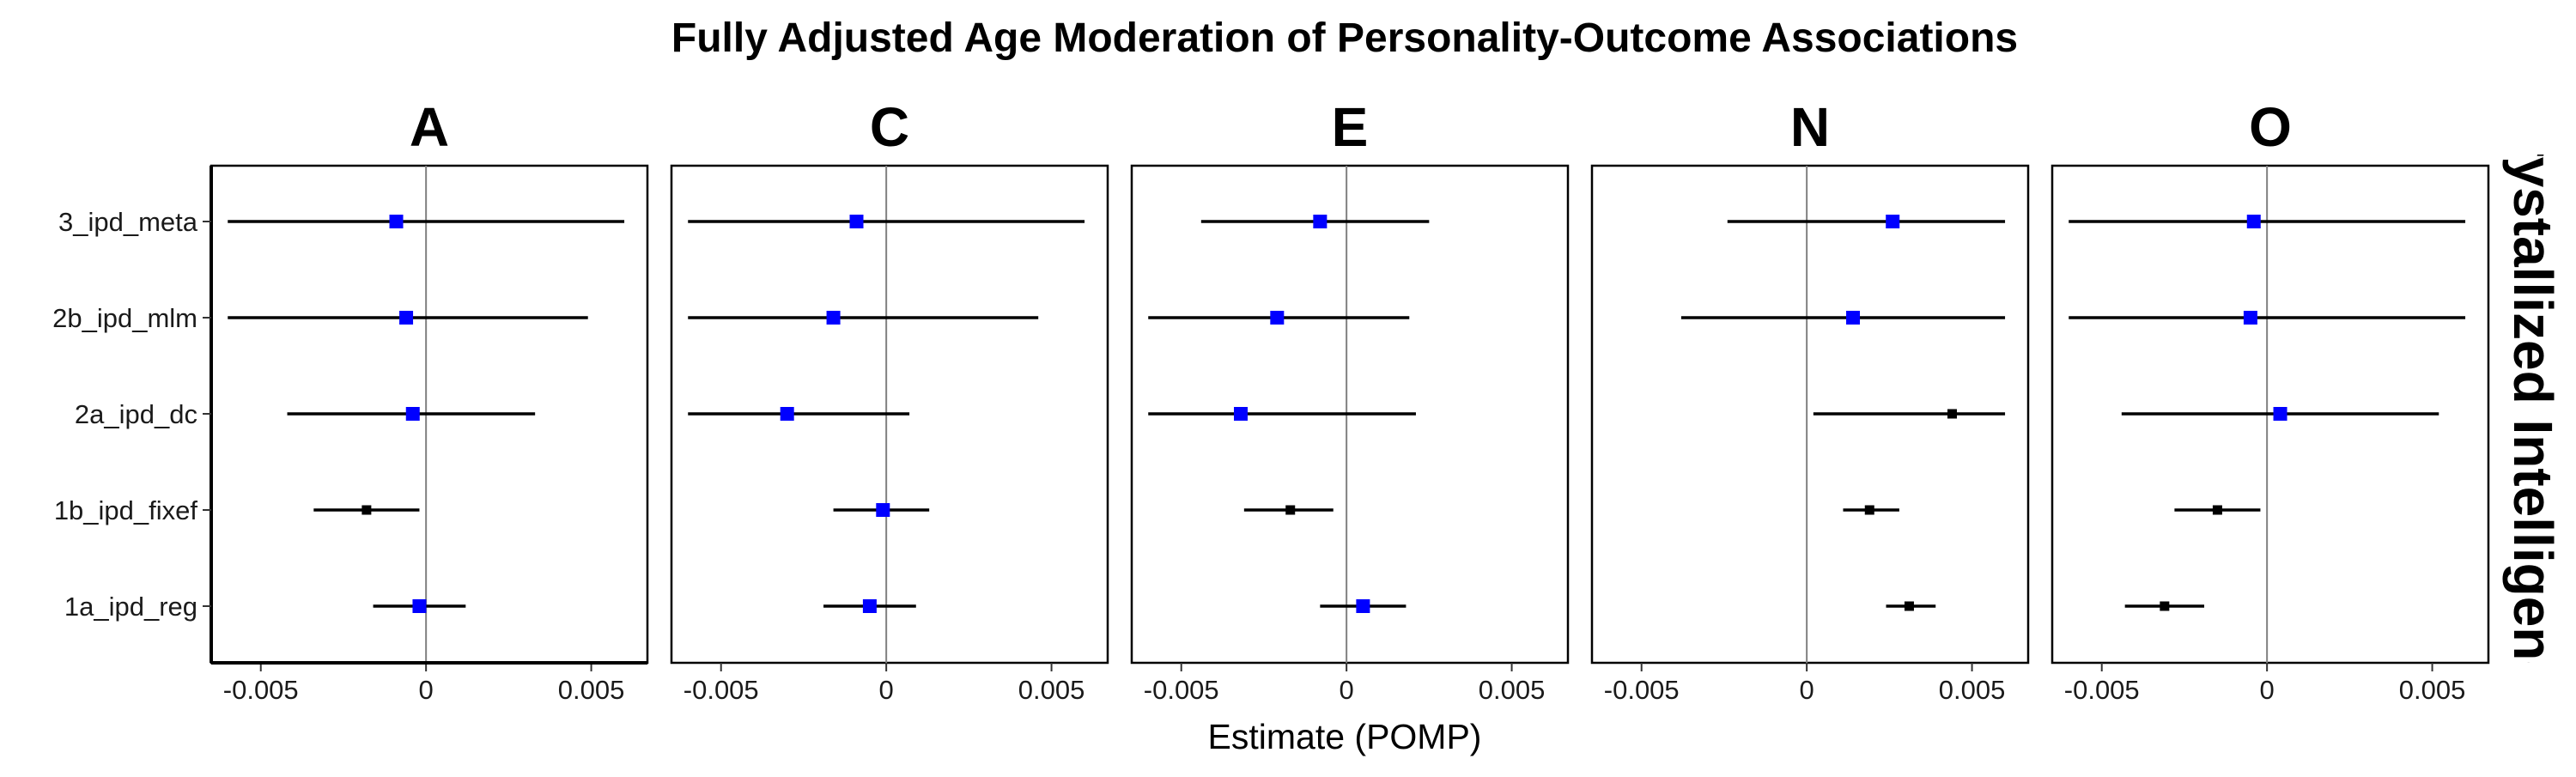 This screenshot has height=777, width=2576. I want to click on x-tick-label-n-2: 0.005, so click(1973, 690).